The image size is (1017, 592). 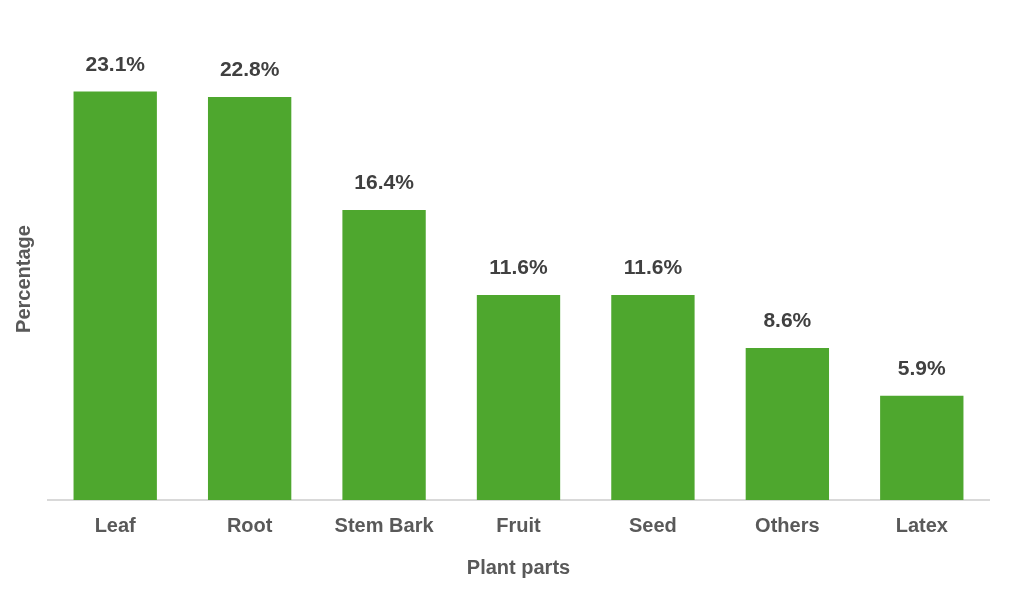 What do you see at coordinates (249, 69) in the screenshot?
I see `data-label: 22.8%` at bounding box center [249, 69].